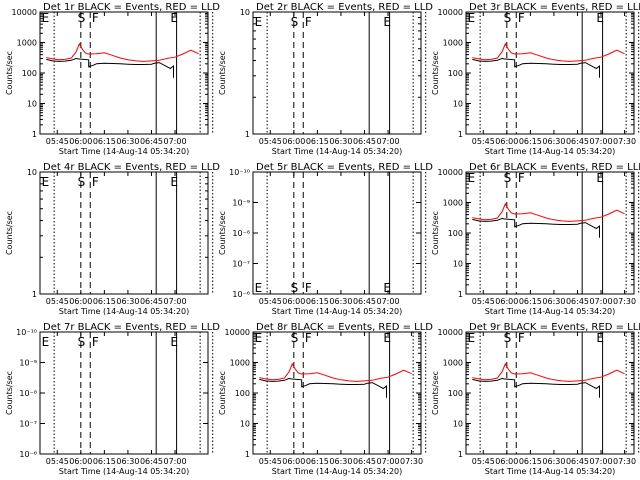 The width and height of the screenshot is (640, 480). Describe the element at coordinates (344, 167) in the screenshot. I see `chart-title: Det 5r BLACK = Events, RED = LLD` at that location.